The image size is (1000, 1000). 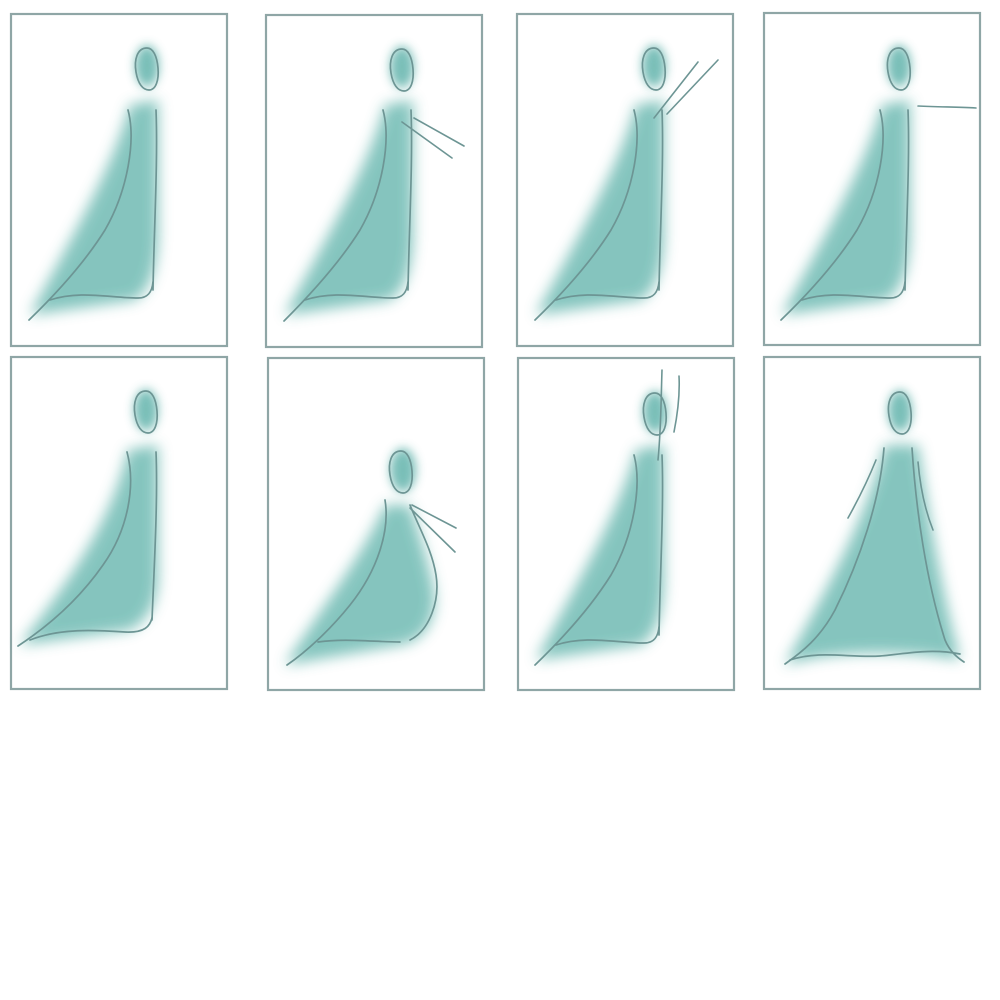 I want to click on figure-crouching, so click(x=371, y=557).